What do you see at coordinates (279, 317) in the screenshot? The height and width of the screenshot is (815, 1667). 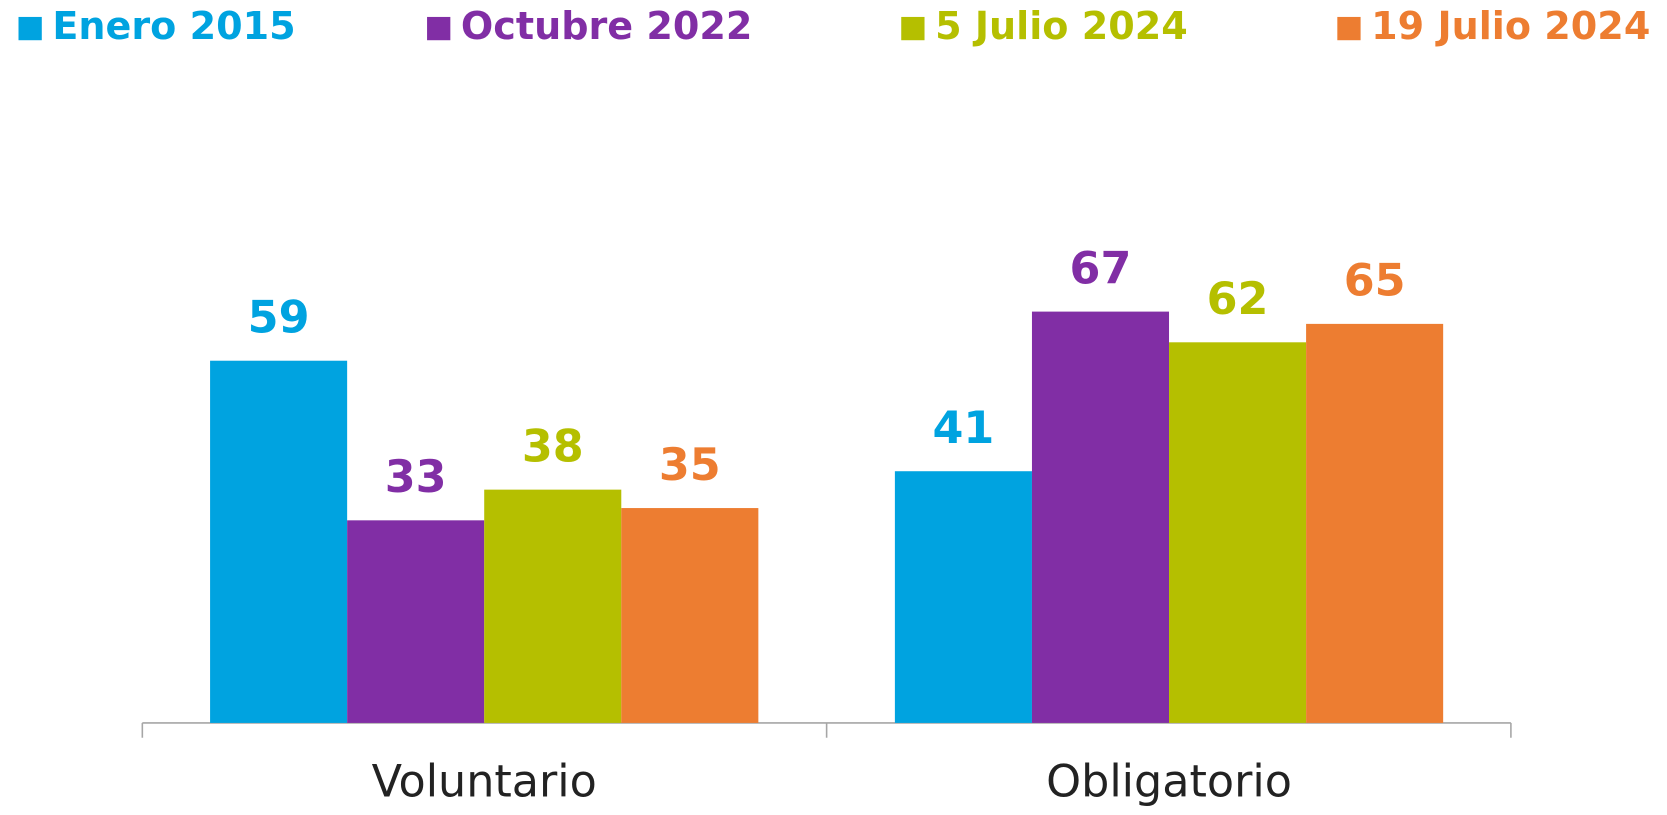 I see `data-label: 59` at bounding box center [279, 317].